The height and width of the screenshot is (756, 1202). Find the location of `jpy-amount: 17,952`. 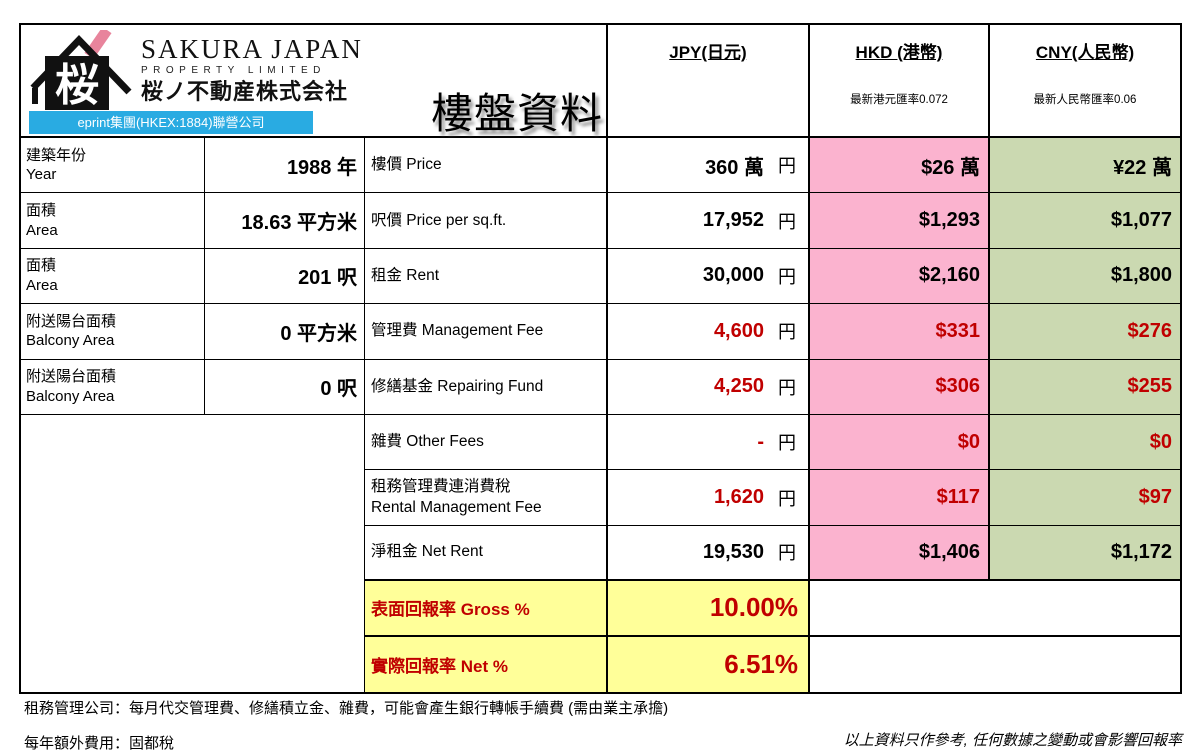

jpy-amount: 17,952 is located at coordinates (733, 220).